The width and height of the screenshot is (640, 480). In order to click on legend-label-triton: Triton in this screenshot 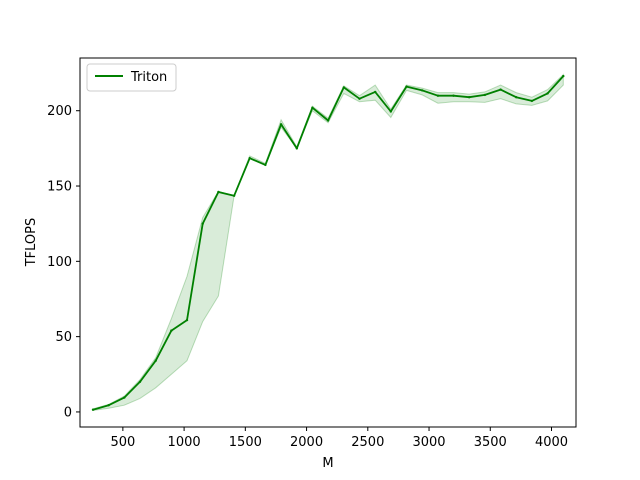, I will do `click(148, 77)`.